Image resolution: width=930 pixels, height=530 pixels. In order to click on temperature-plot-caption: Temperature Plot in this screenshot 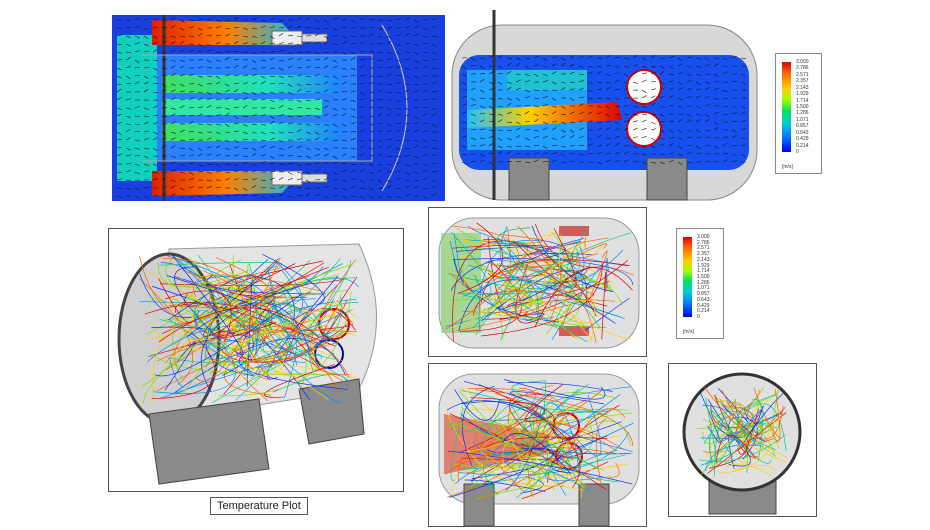, I will do `click(259, 506)`.